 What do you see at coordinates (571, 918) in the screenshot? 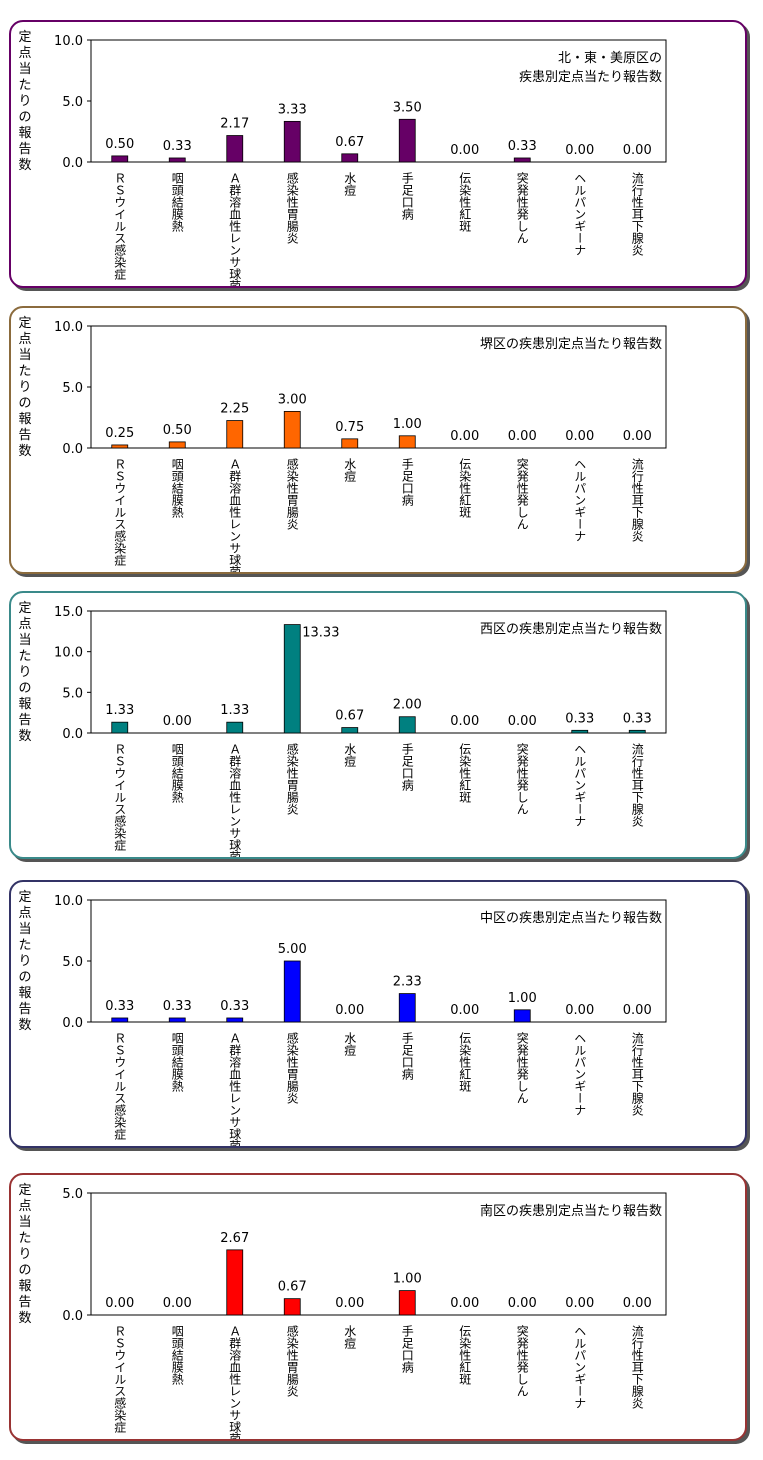
I see `chart-title: 中区の疾患別定点当たり報告数` at bounding box center [571, 918].